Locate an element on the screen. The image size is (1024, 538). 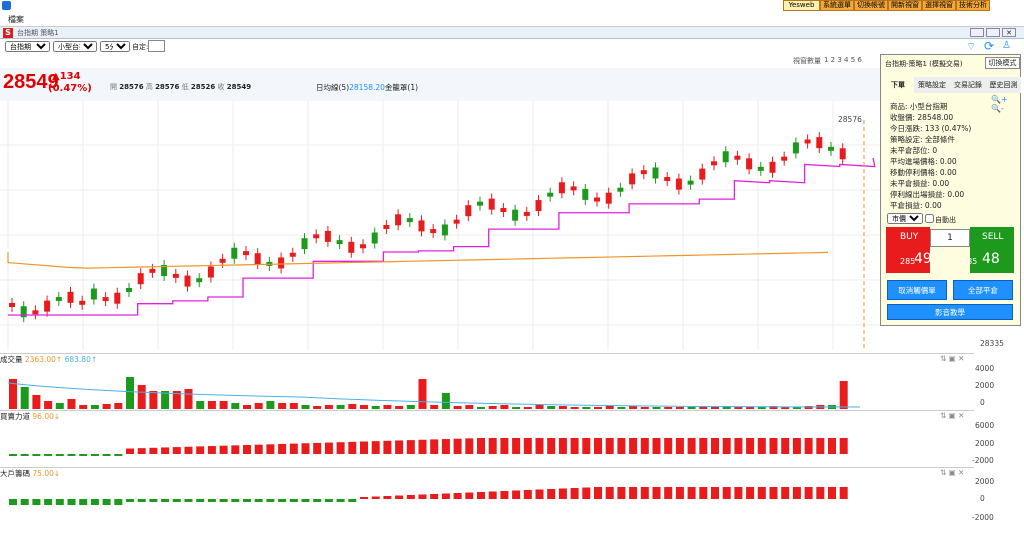
flatten-all-button: 全部平倉 is located at coordinates (983, 290).